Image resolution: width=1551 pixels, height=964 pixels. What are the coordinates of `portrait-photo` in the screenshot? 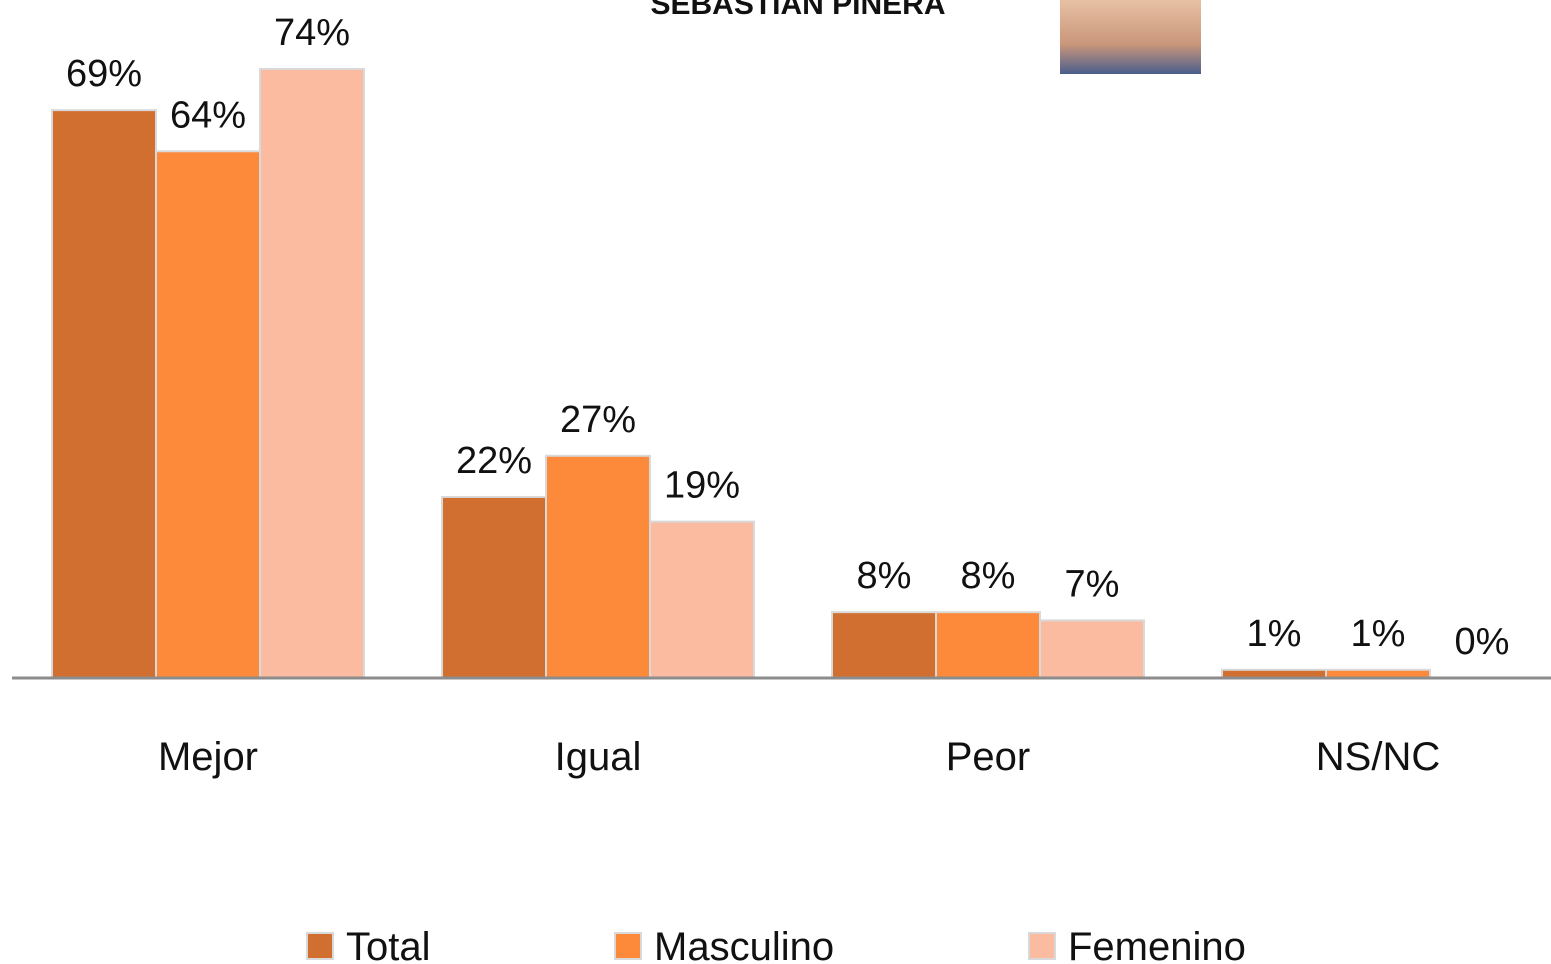 It's located at (1130, 37).